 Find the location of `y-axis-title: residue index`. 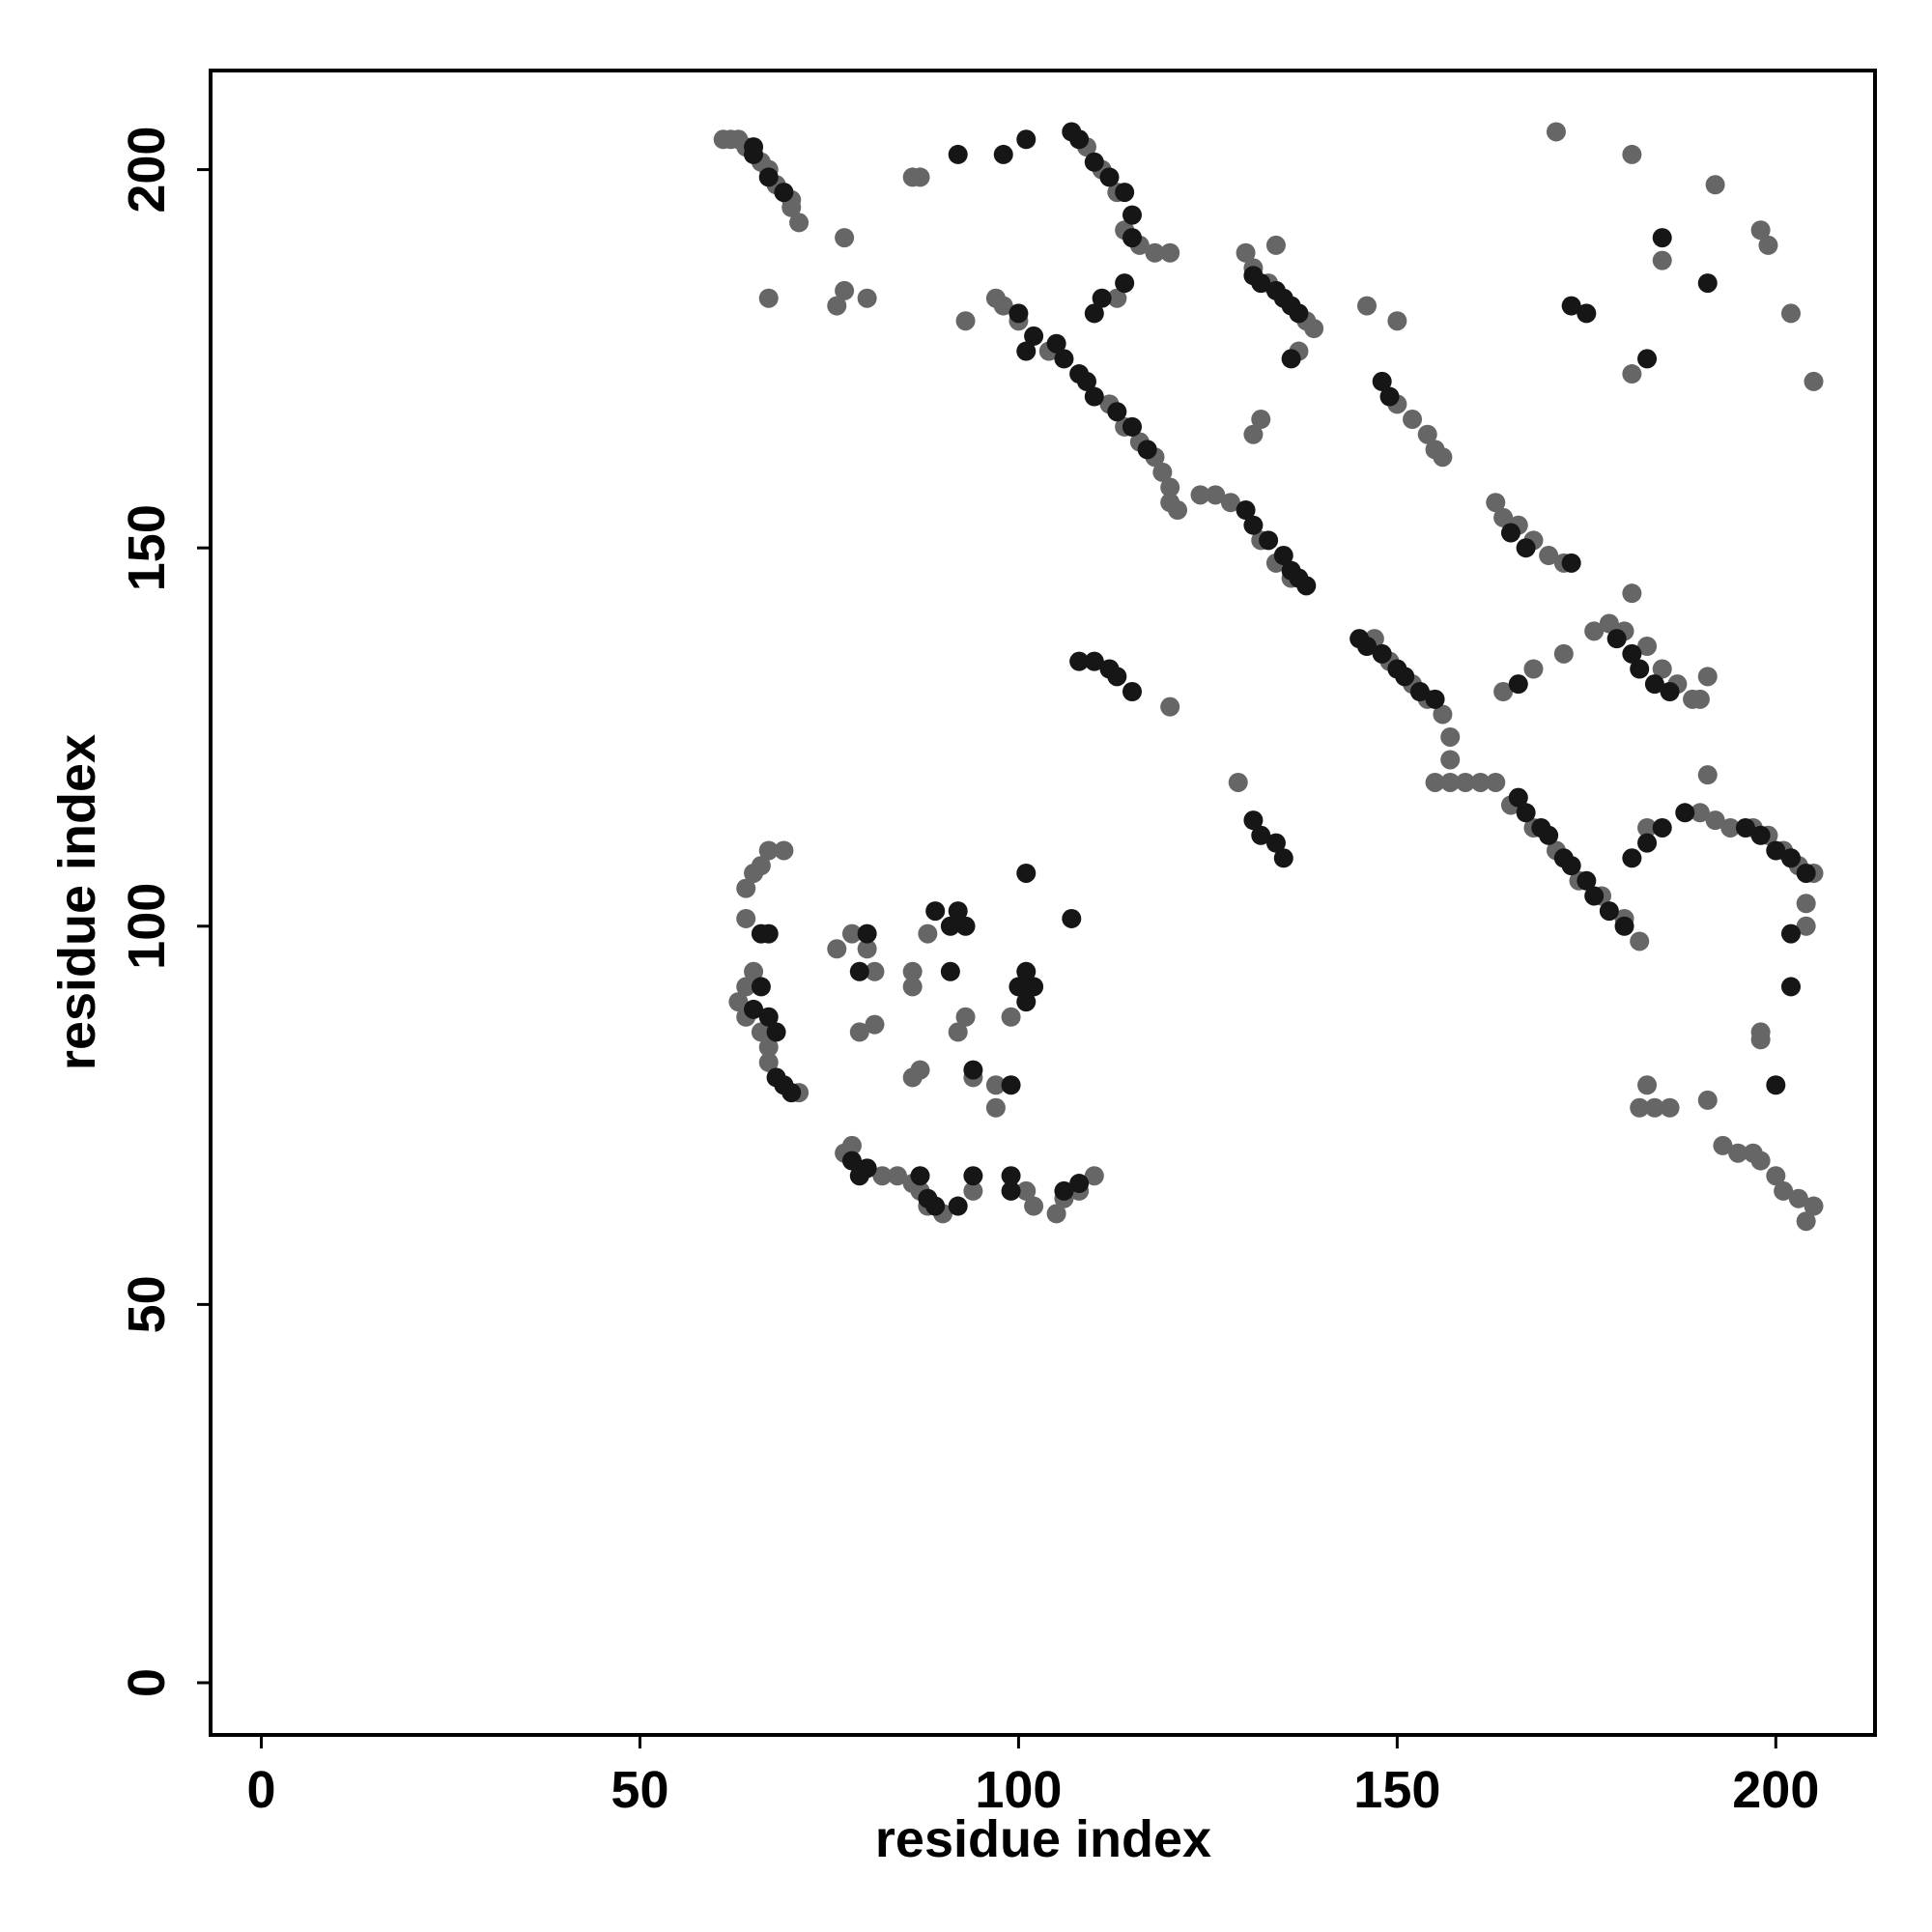

y-axis-title: residue index is located at coordinates (77, 902).